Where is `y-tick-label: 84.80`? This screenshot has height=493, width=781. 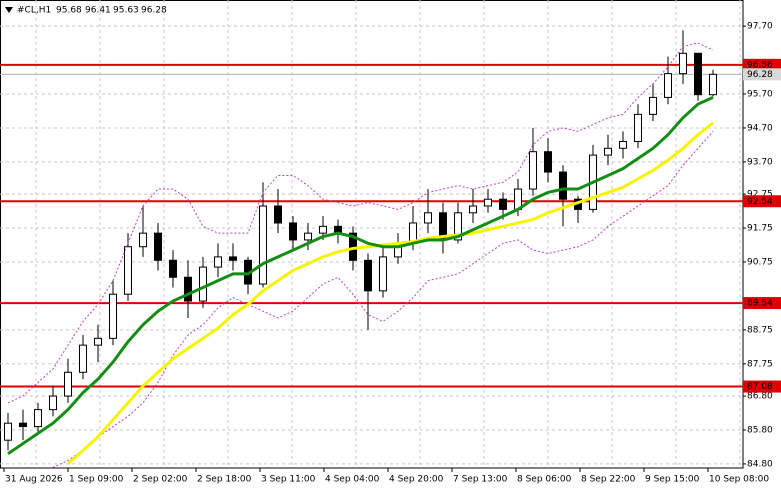 y-tick-label: 84.80 is located at coordinates (760, 464).